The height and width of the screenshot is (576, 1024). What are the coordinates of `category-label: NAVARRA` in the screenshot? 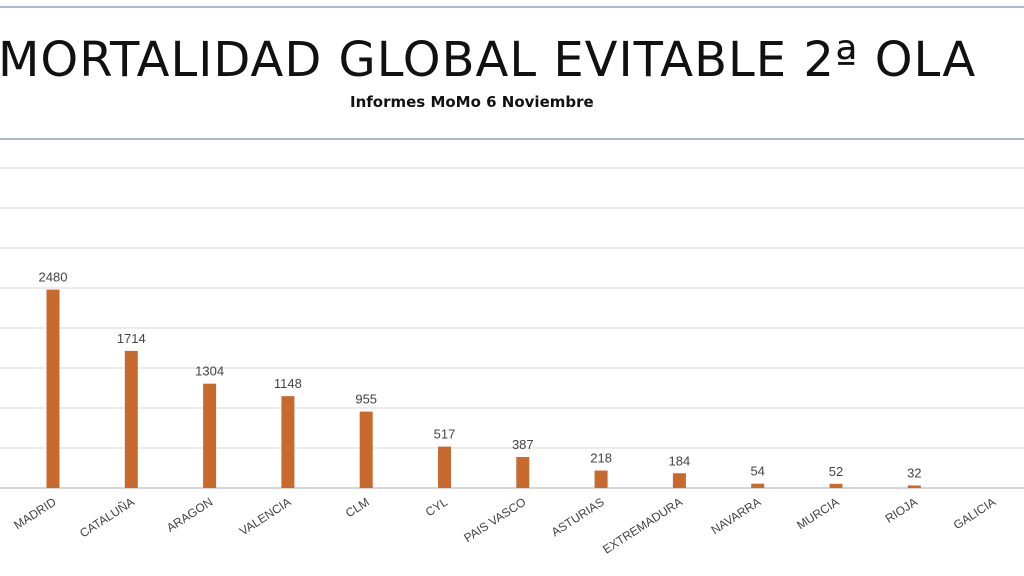 It's located at (736, 516).